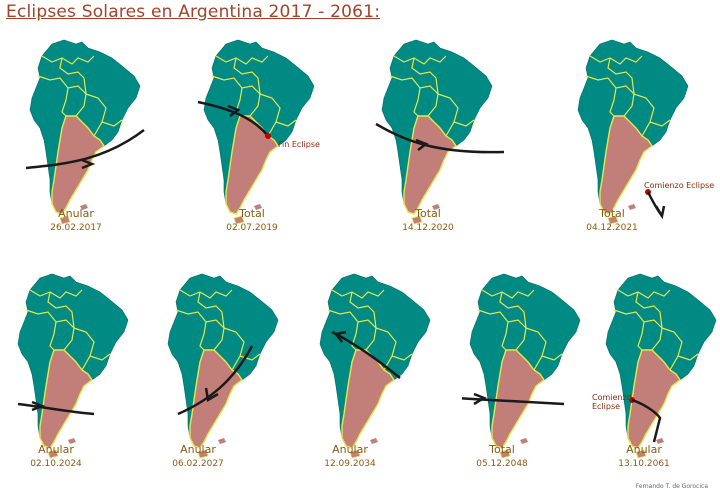  I want to click on eclipse-date-label: 05.12.2048, so click(502, 464).